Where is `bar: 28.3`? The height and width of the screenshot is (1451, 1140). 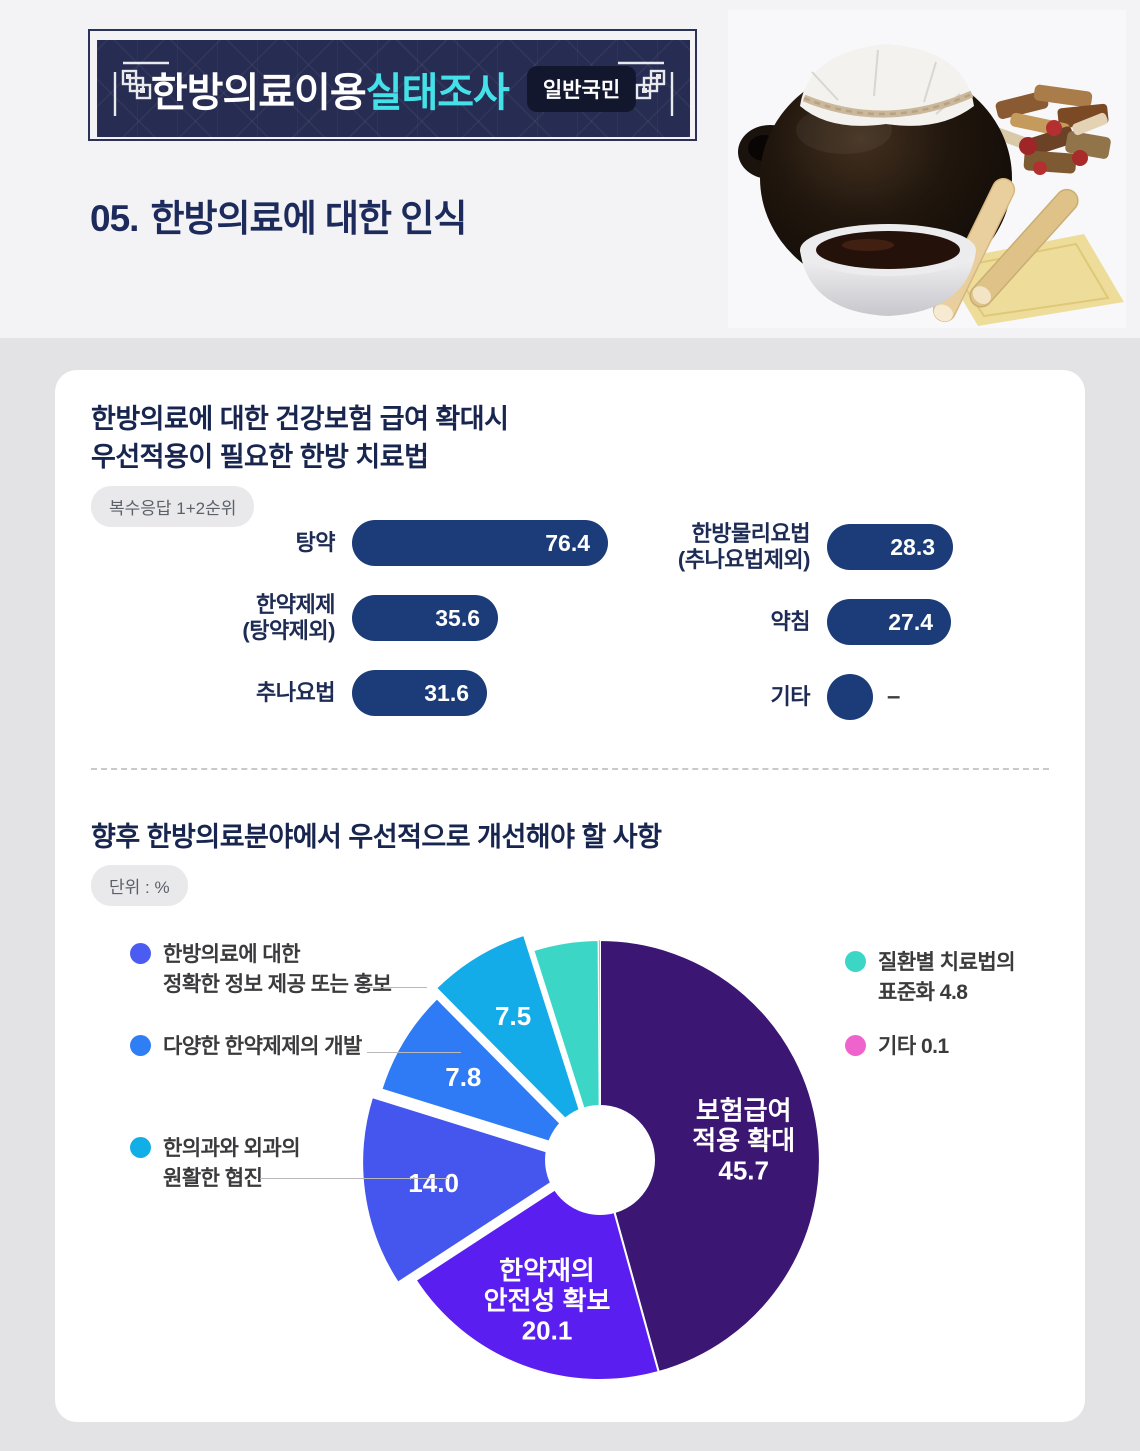 bar: 28.3 is located at coordinates (890, 547).